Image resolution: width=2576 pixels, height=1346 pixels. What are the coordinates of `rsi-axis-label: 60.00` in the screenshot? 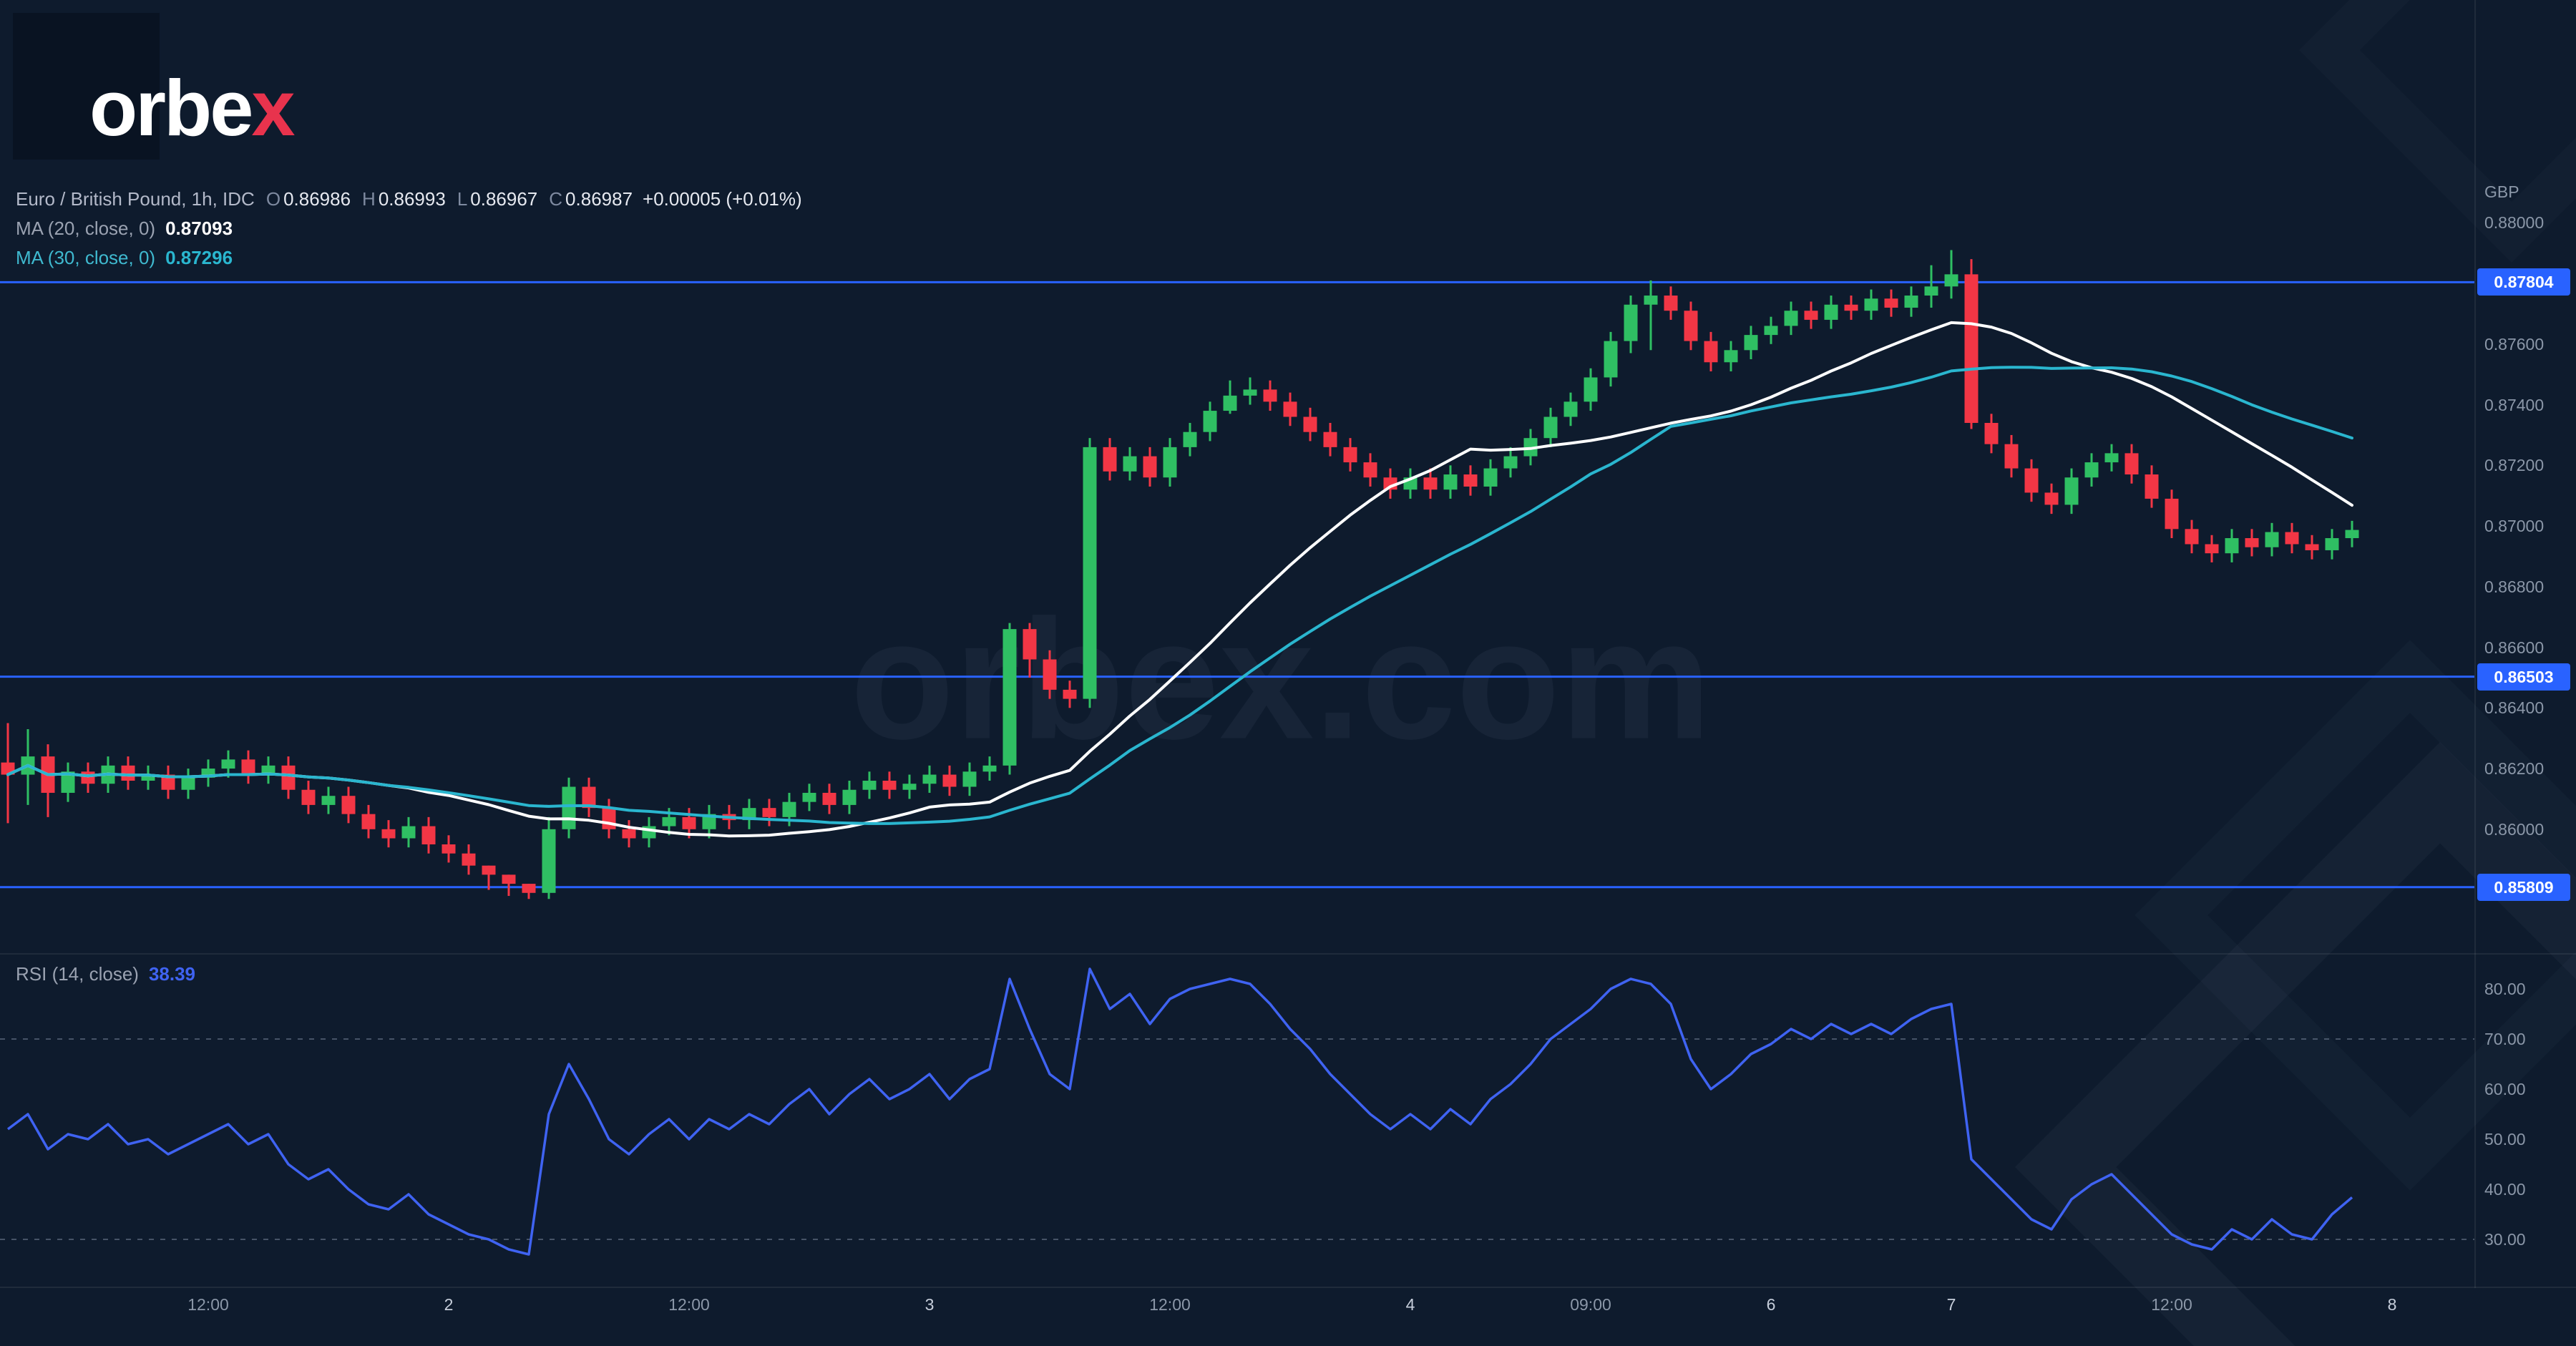 It's located at (2505, 1089).